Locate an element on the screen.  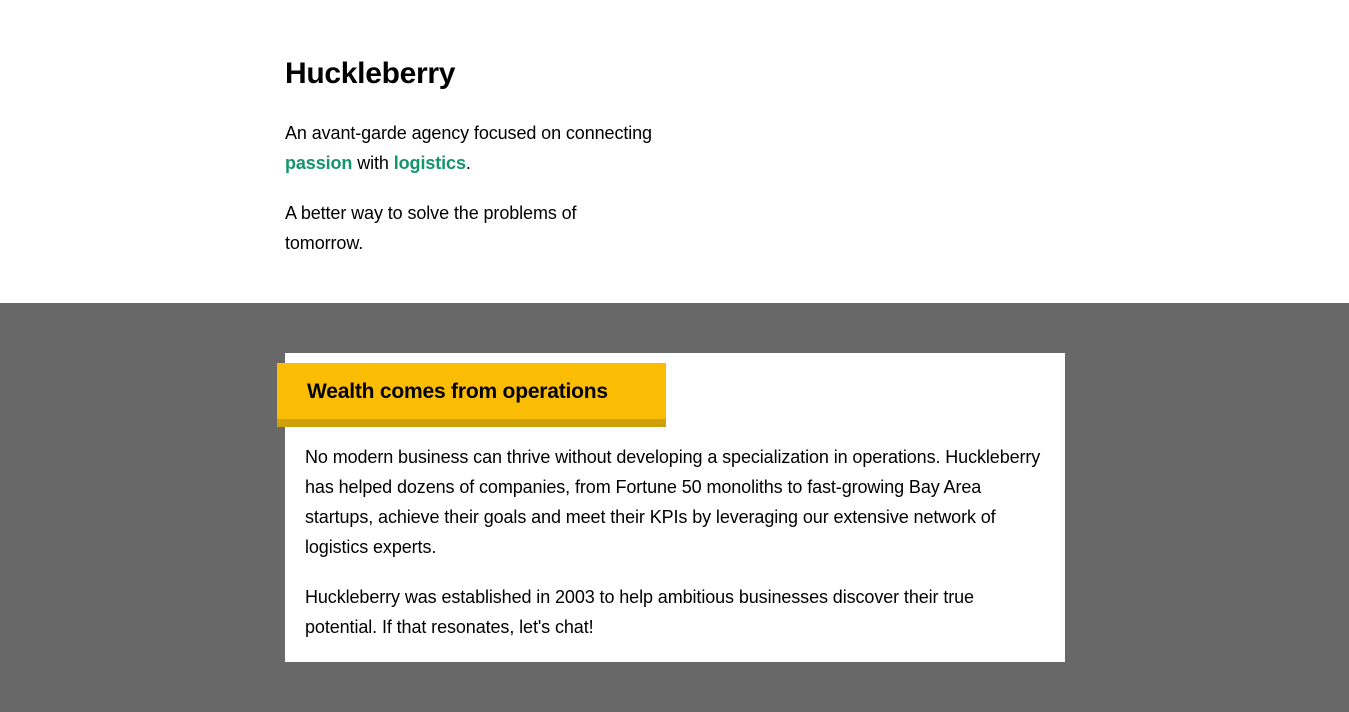
card-heading: Wealth comes from operations is located at coordinates (457, 391).